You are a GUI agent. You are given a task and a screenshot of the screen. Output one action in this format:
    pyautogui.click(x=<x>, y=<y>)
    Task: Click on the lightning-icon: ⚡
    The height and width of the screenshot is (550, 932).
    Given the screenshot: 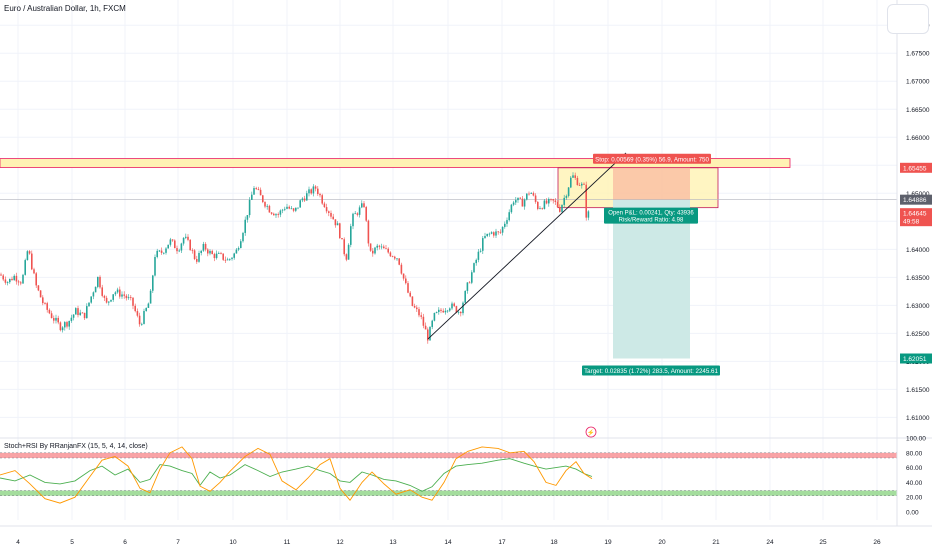 What is the action you would take?
    pyautogui.click(x=590, y=433)
    